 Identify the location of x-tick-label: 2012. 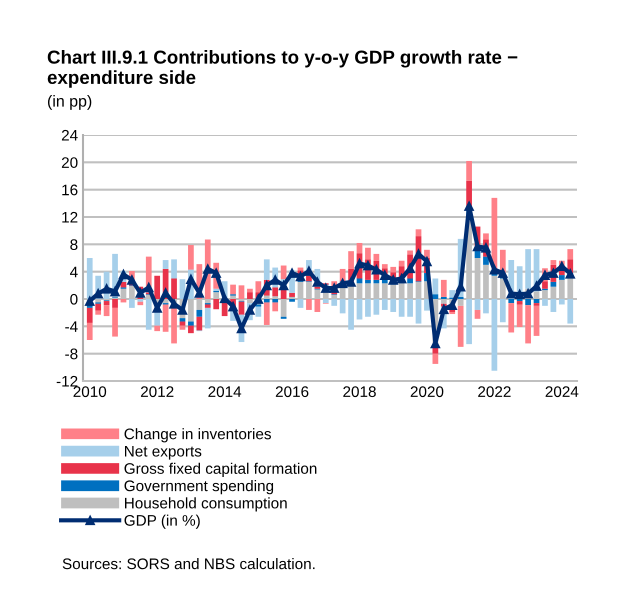
(157, 392).